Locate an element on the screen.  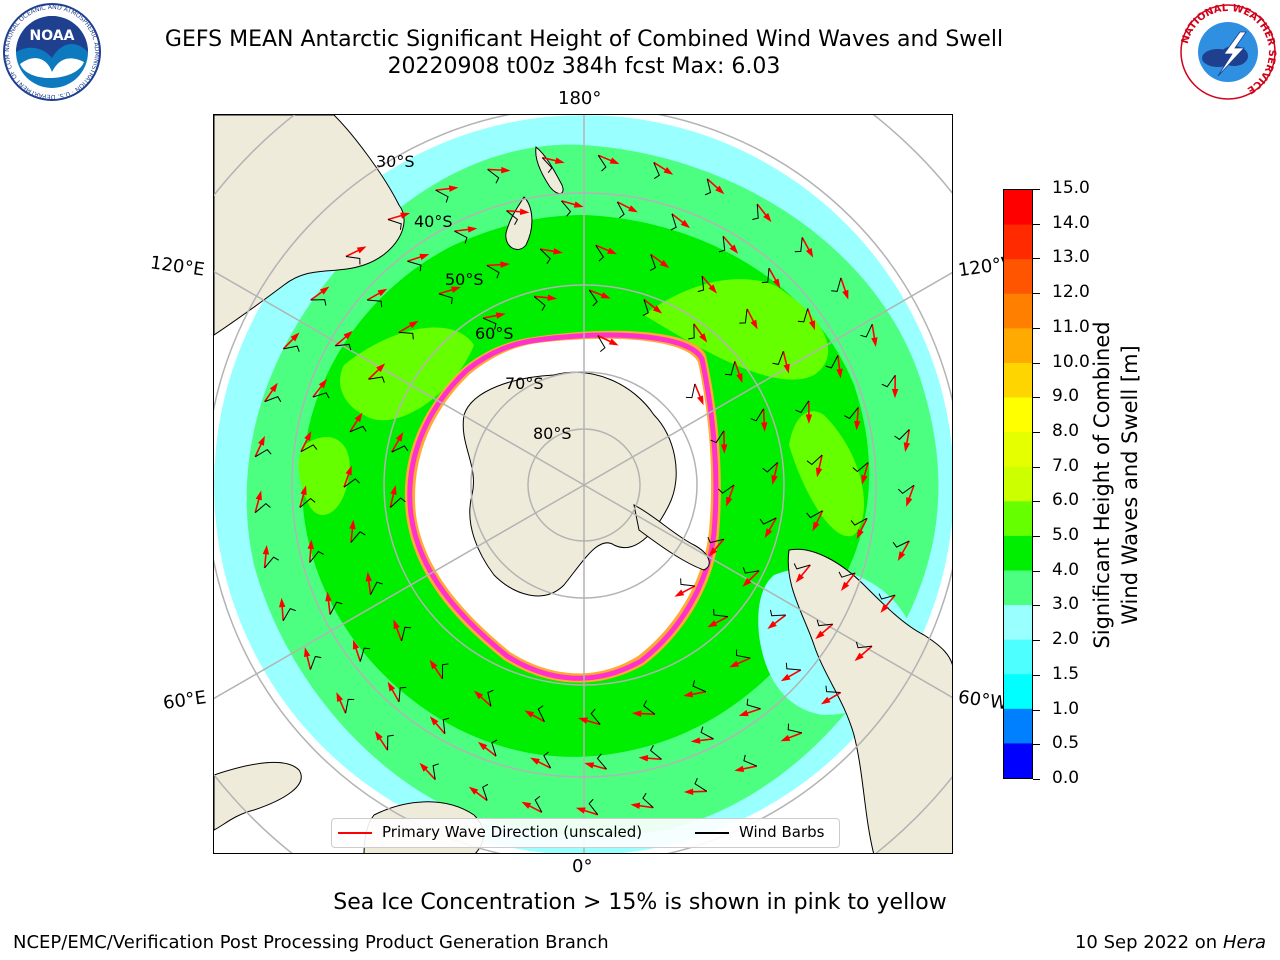
colorbar-tick-label: 2.0 is located at coordinates (1066, 639).